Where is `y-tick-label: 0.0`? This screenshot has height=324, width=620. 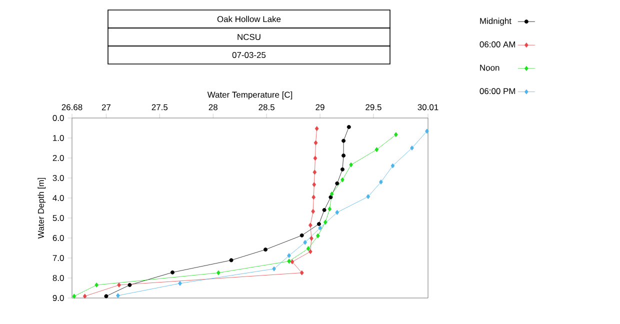
y-tick-label: 0.0 is located at coordinates (58, 118).